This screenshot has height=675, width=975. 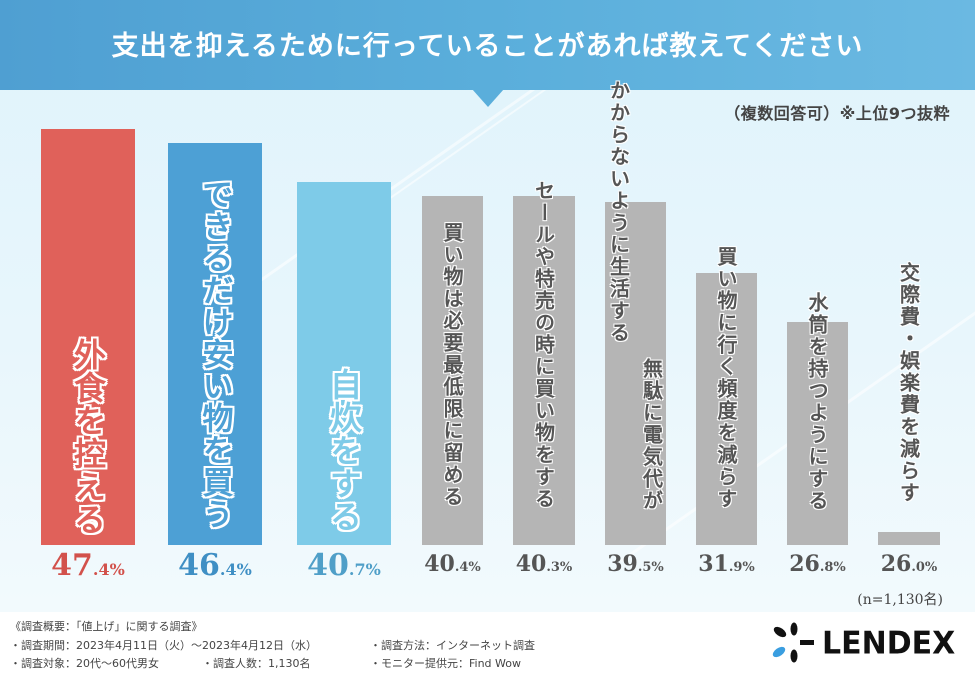 I want to click on category-label: 水筒を持つようにする, so click(x=817, y=402).